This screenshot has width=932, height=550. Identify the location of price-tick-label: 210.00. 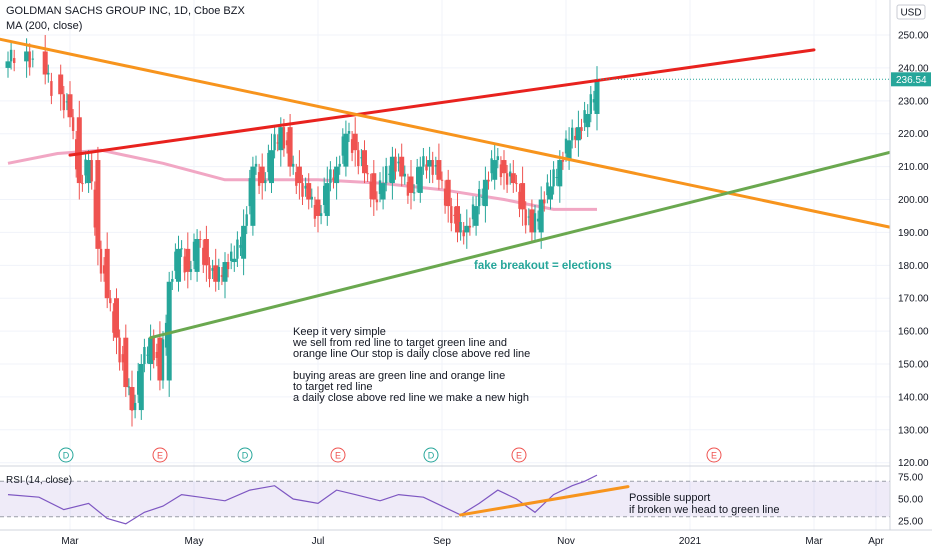
(913, 167).